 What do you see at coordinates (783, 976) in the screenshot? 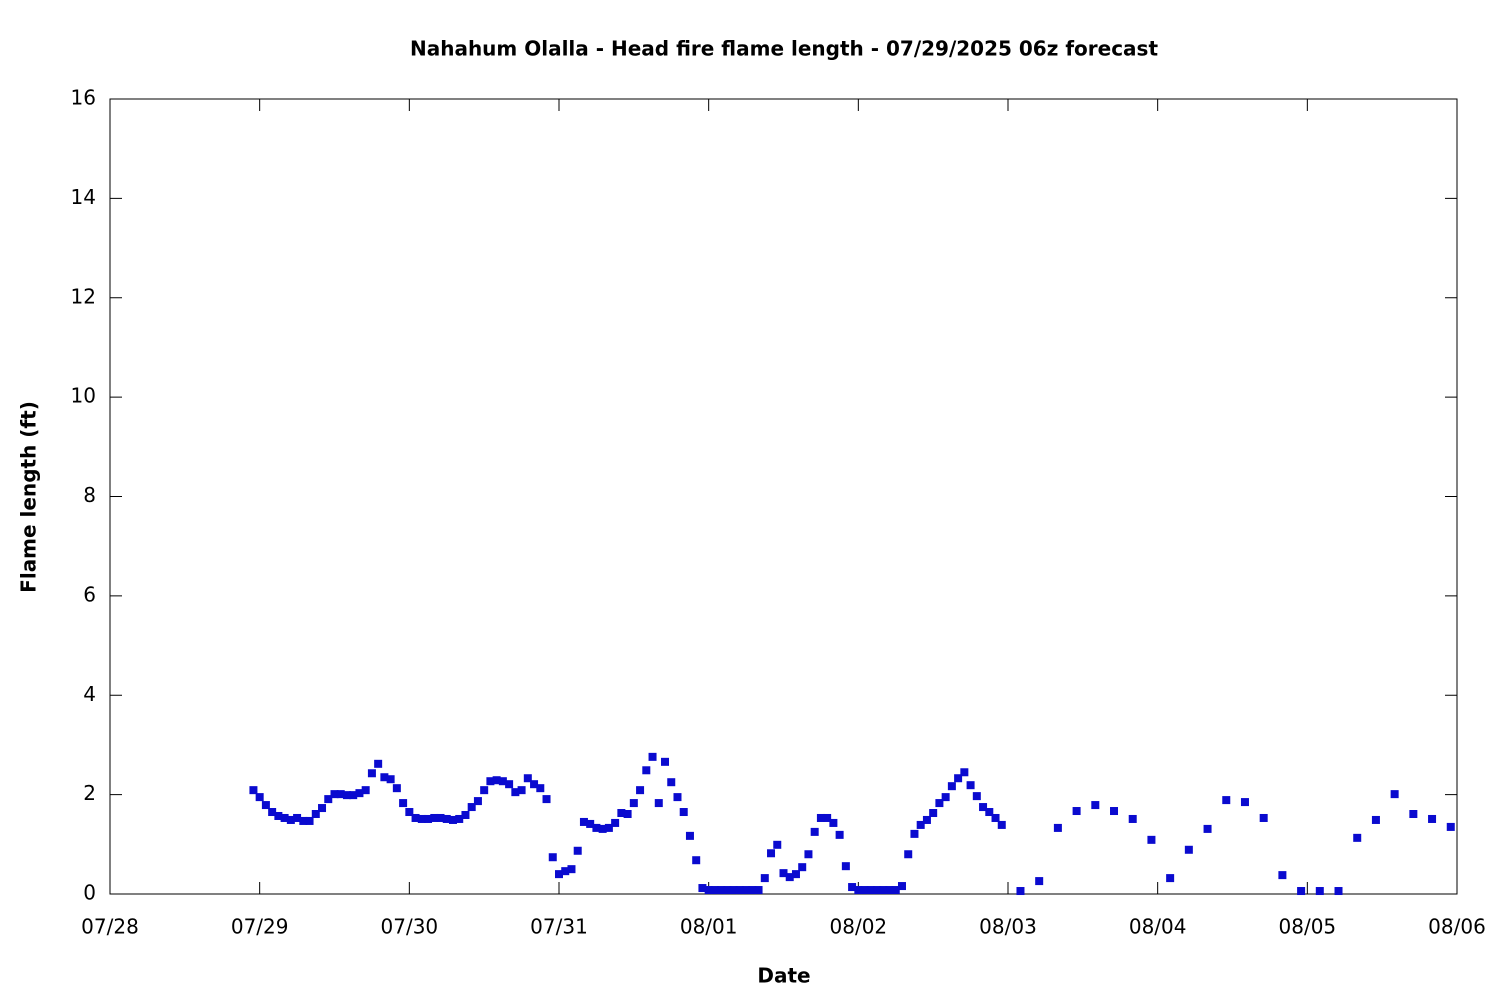
I see `x-axis-label: Date` at bounding box center [783, 976].